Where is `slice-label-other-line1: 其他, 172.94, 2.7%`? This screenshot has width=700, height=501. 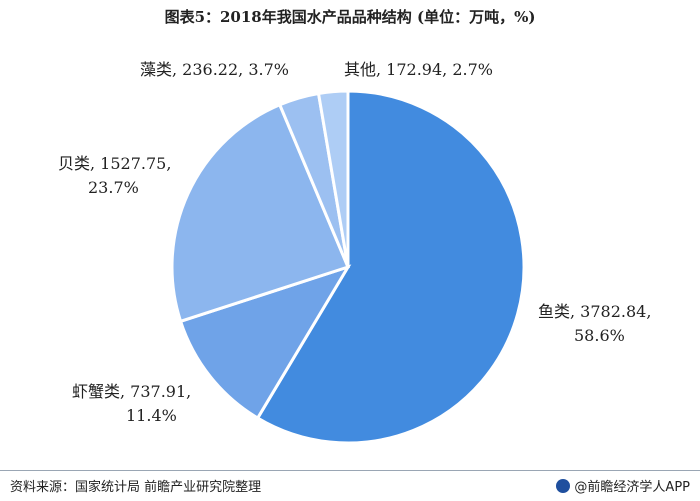 slice-label-other-line1: 其他, 172.94, 2.7% is located at coordinates (418, 69).